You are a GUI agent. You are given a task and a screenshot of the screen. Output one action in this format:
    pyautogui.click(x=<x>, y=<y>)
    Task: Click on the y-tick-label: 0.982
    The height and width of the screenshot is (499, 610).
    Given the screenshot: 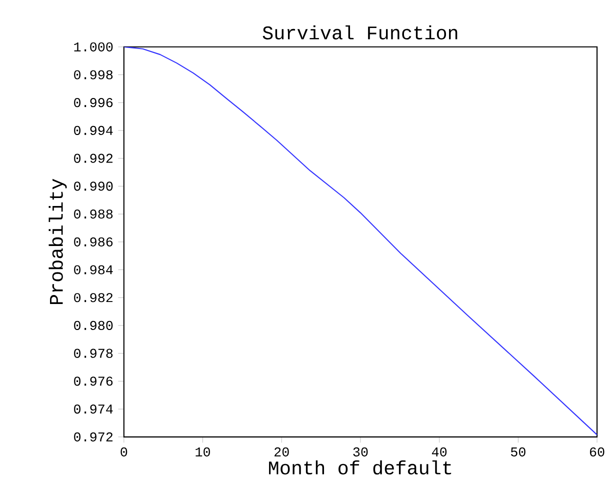 What is the action you would take?
    pyautogui.click(x=93, y=297)
    